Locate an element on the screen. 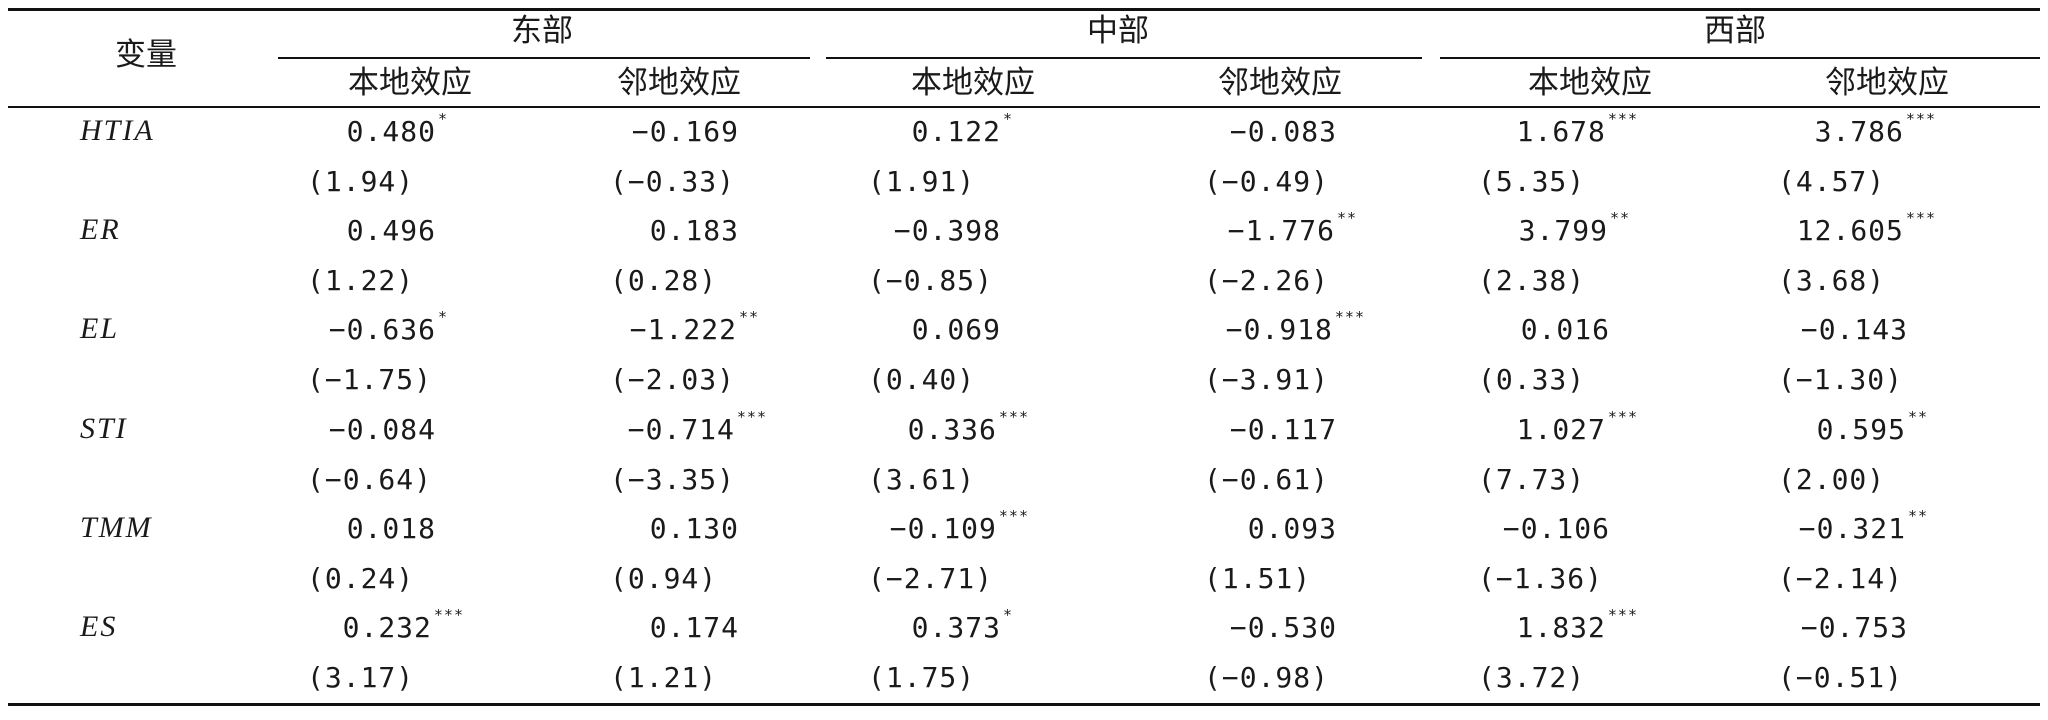 Image resolution: width=2048 pixels, height=720 pixels. t-statistic-cell: (3.72) is located at coordinates (1532, 677).